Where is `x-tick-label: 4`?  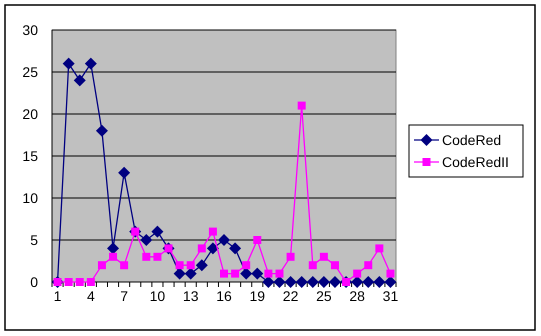 x-tick-label: 4 is located at coordinates (90, 296).